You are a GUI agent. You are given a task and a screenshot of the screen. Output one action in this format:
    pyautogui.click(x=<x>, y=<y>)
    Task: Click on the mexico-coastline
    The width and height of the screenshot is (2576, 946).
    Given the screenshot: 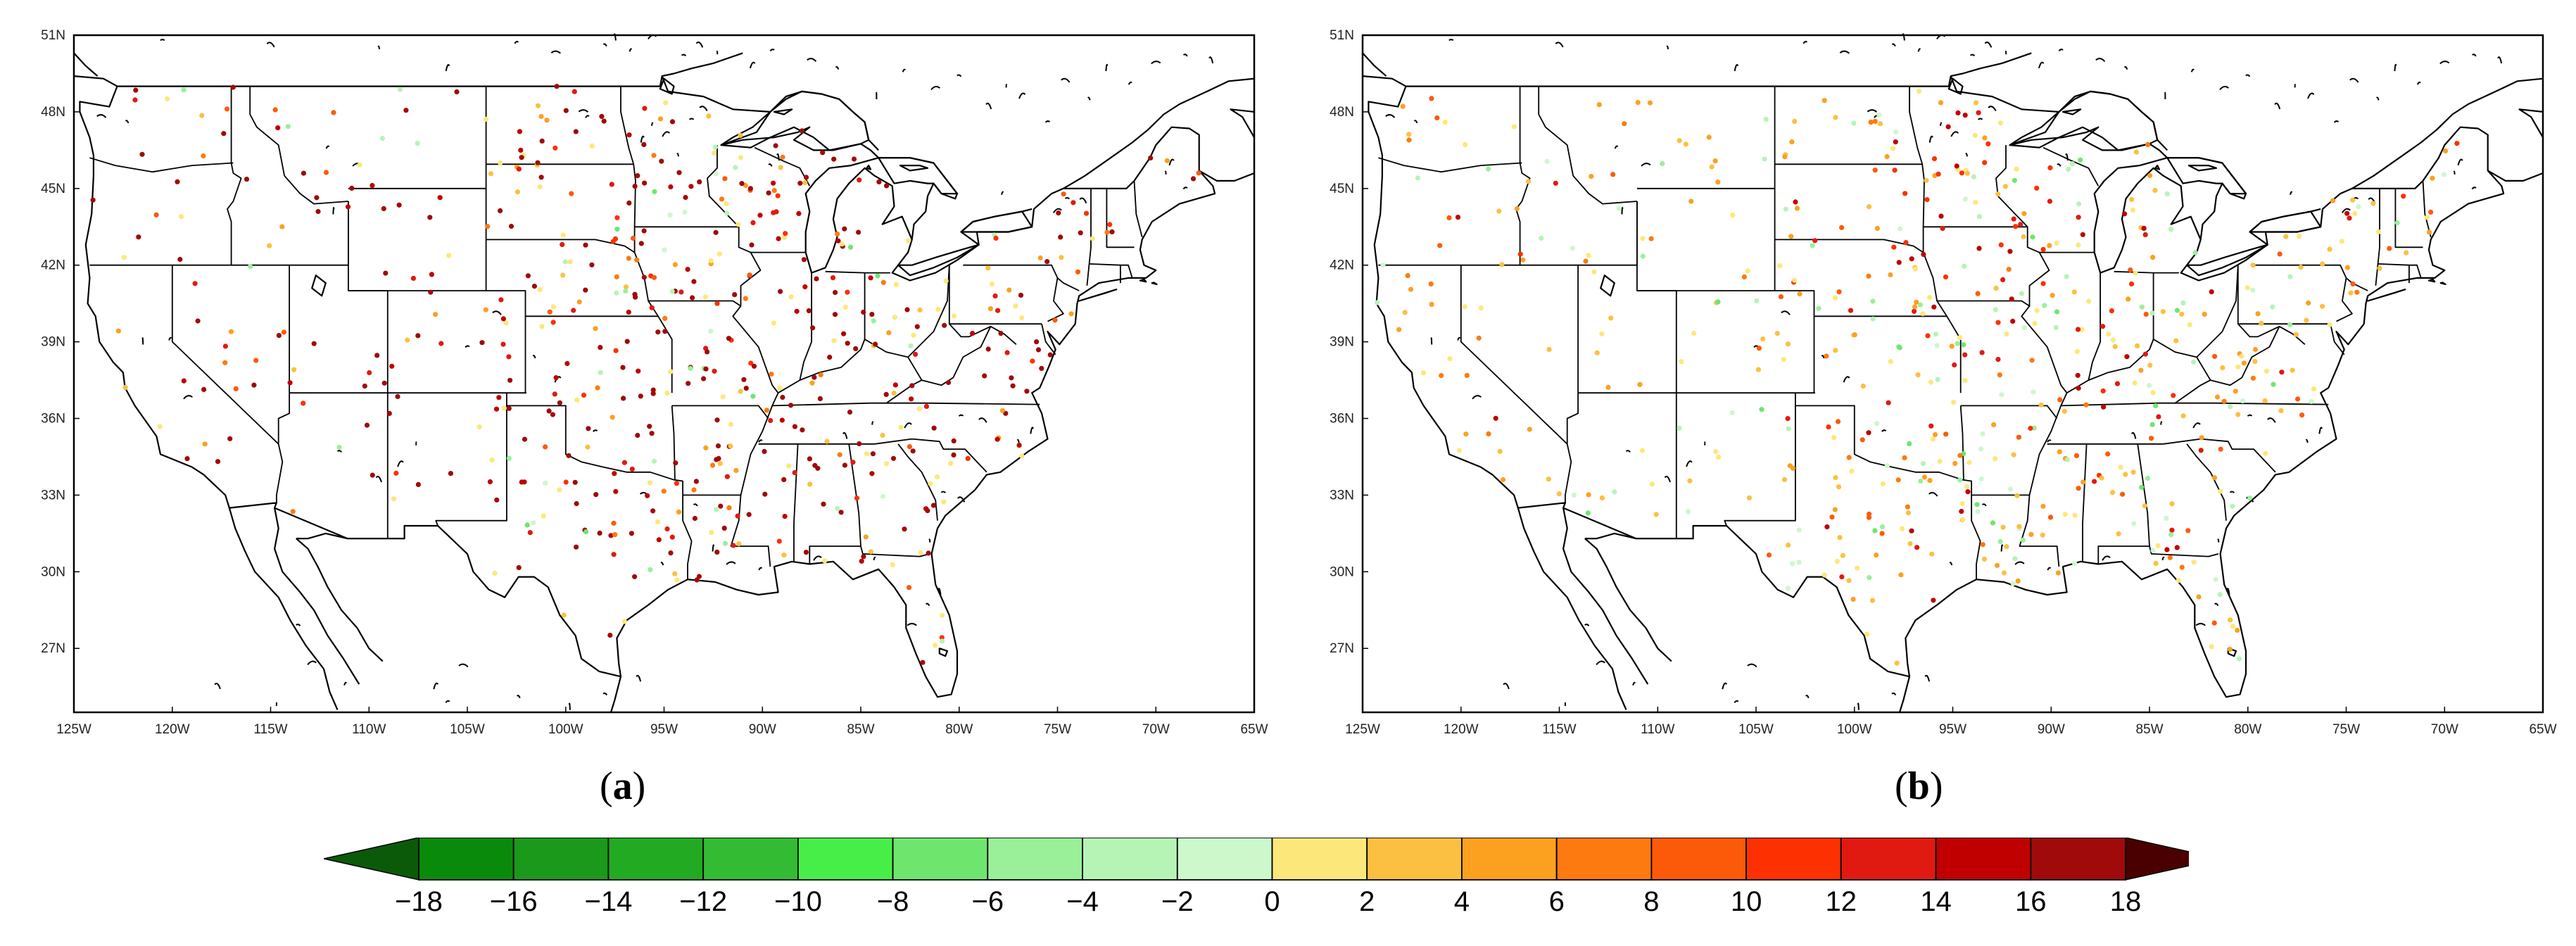 What is the action you would take?
    pyautogui.click(x=1628, y=600)
    